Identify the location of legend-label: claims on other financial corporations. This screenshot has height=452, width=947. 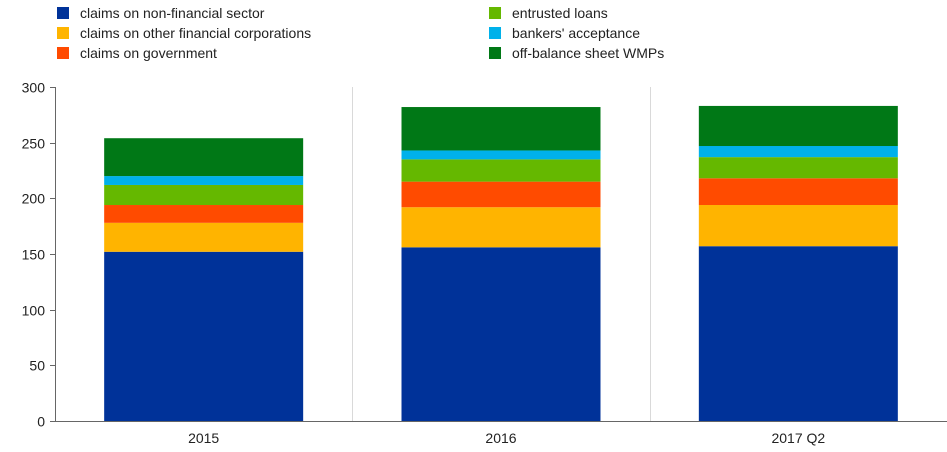
(196, 33).